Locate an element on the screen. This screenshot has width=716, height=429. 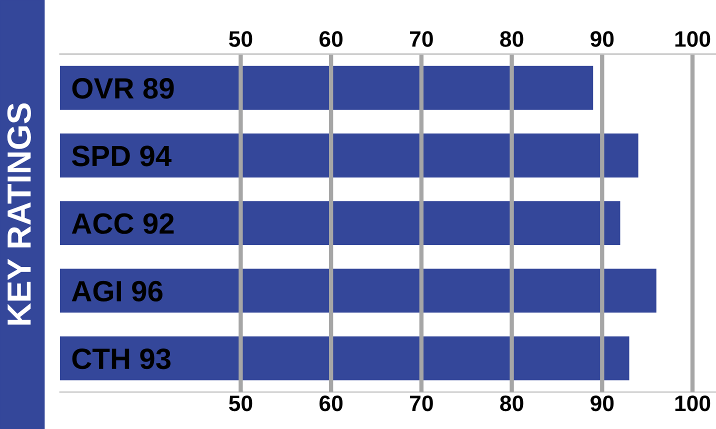
x2-tick-label: 90 is located at coordinates (602, 39).